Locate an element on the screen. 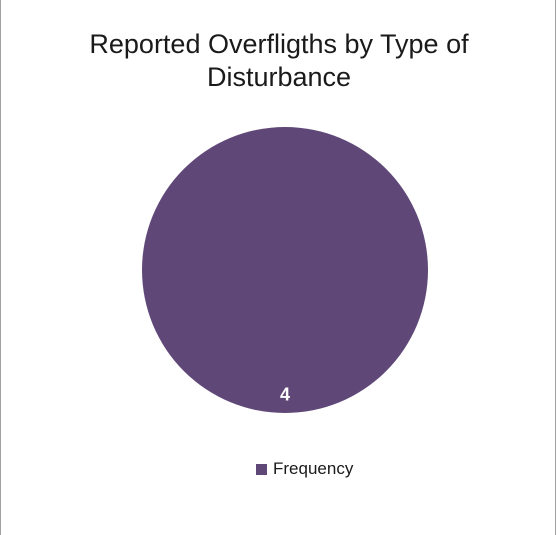 Image resolution: width=558 pixels, height=535 pixels. chart-legend: Frequency is located at coordinates (304, 469).